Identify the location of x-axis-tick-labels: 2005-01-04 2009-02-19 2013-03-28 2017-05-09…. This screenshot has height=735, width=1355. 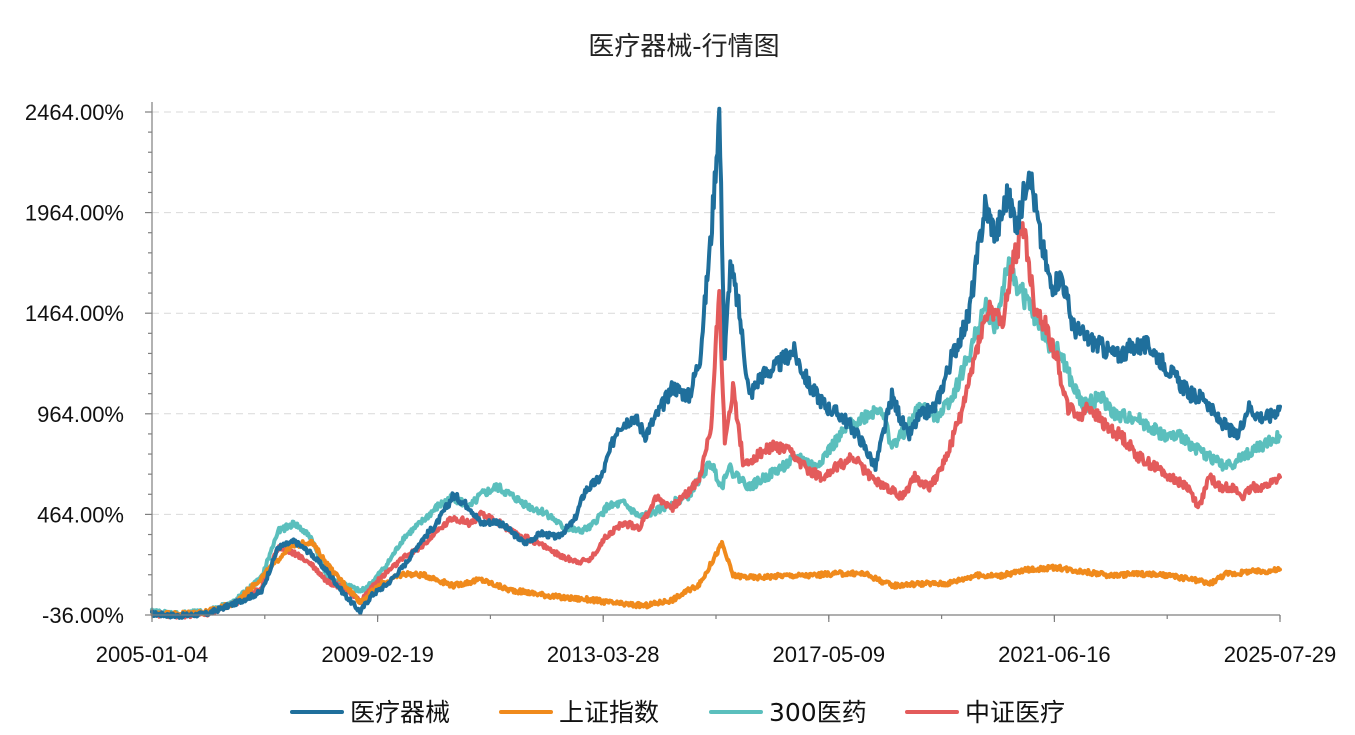
(716, 654).